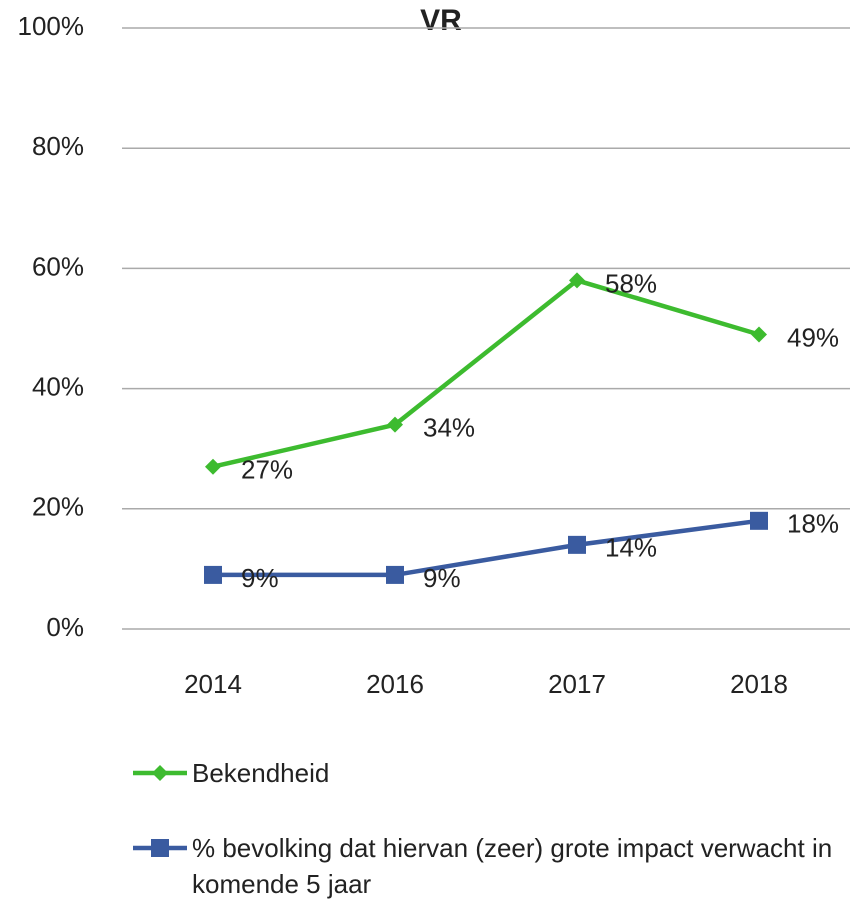  I want to click on data-label: 14%, so click(631, 548).